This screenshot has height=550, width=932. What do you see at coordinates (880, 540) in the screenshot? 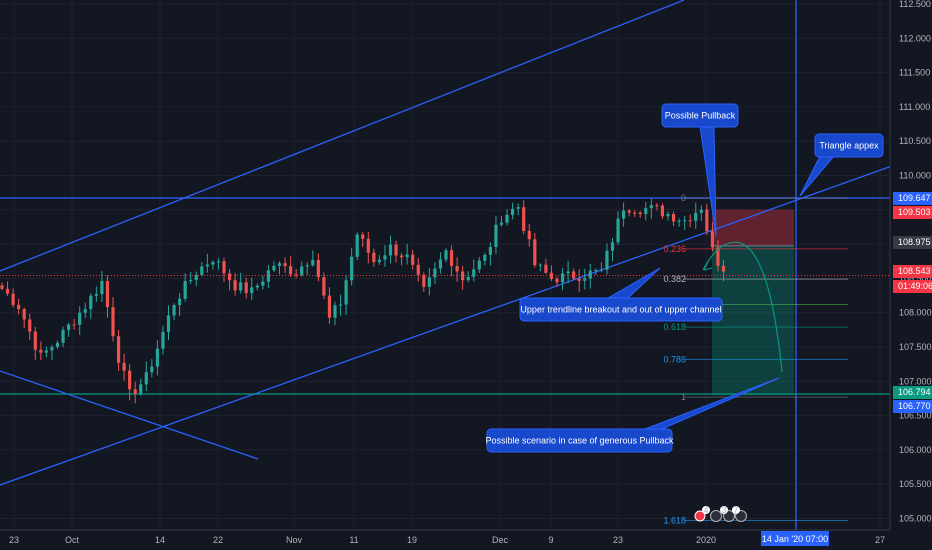
I see `time-tick-label: 27` at bounding box center [880, 540].